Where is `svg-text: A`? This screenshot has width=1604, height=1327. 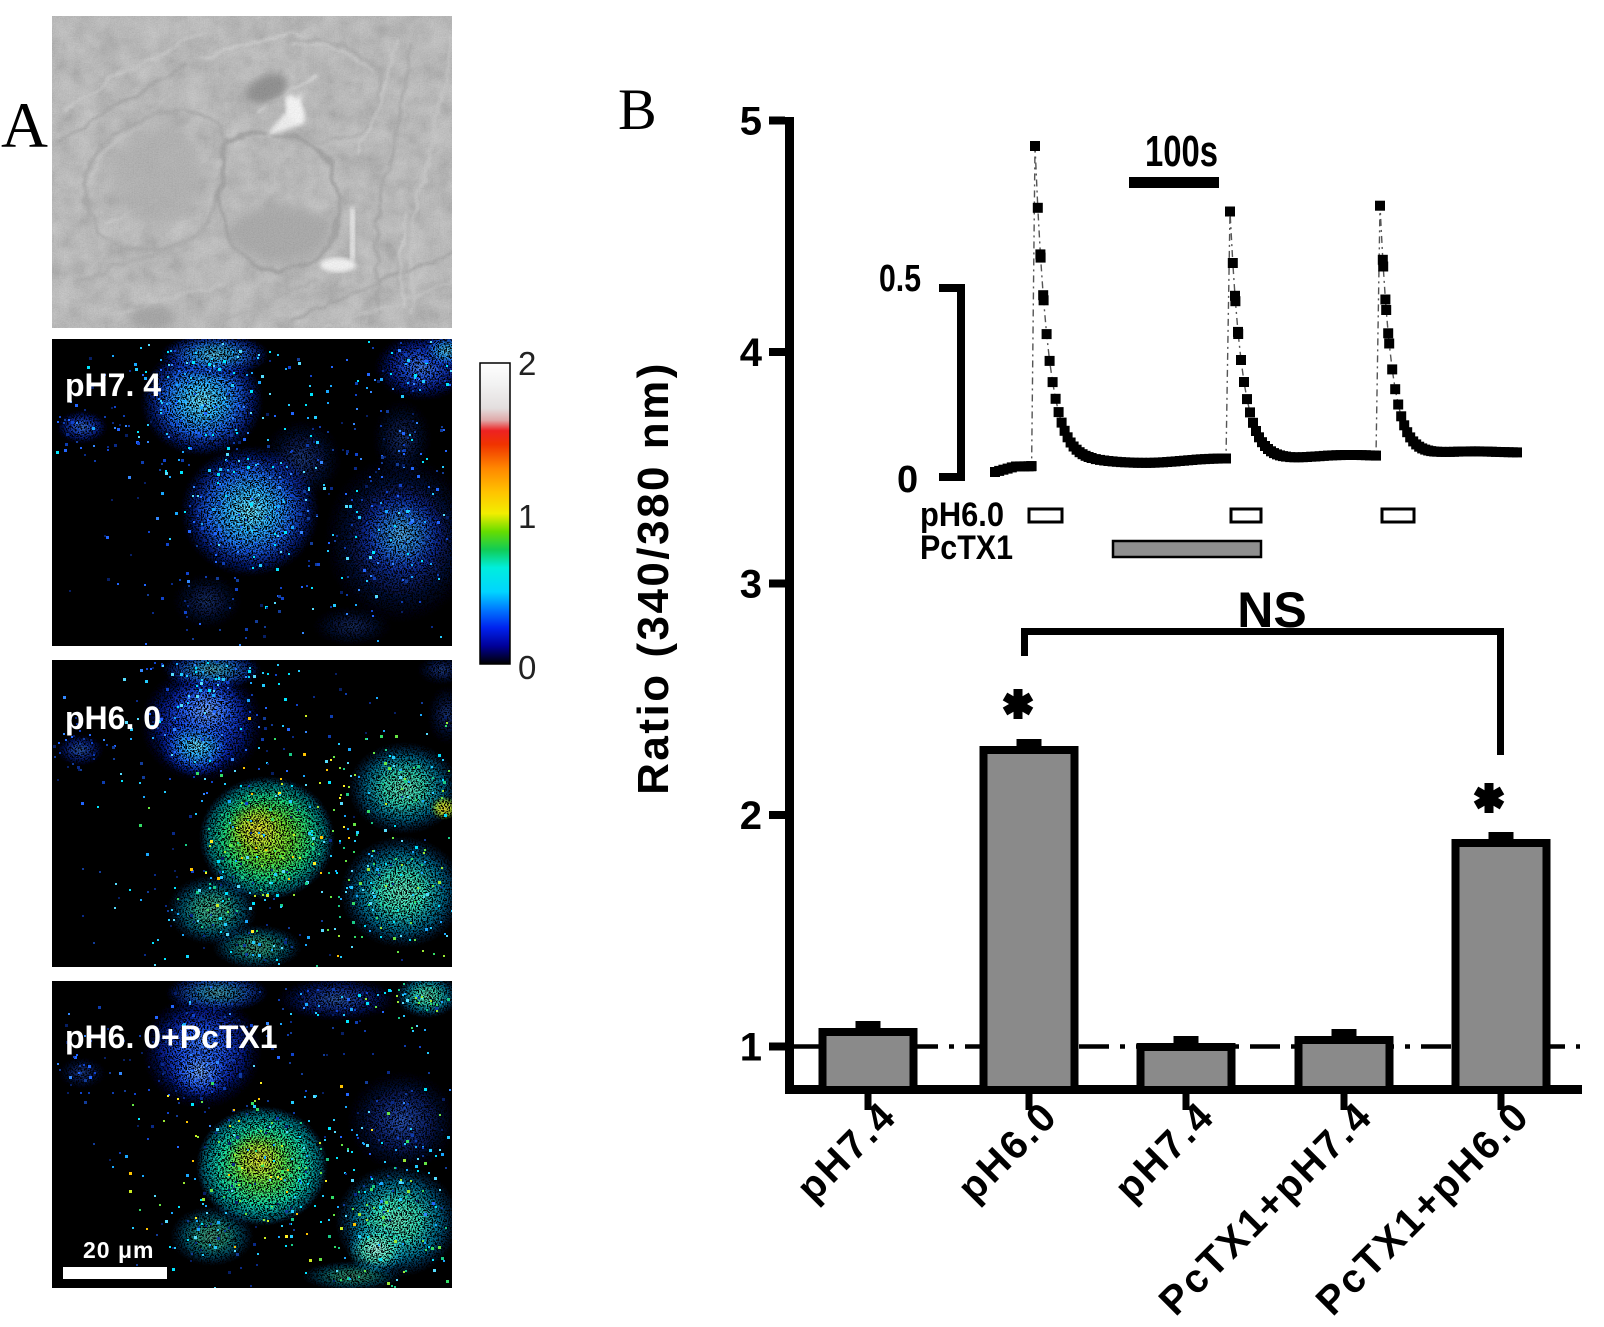 svg-text: A is located at coordinates (24, 126).